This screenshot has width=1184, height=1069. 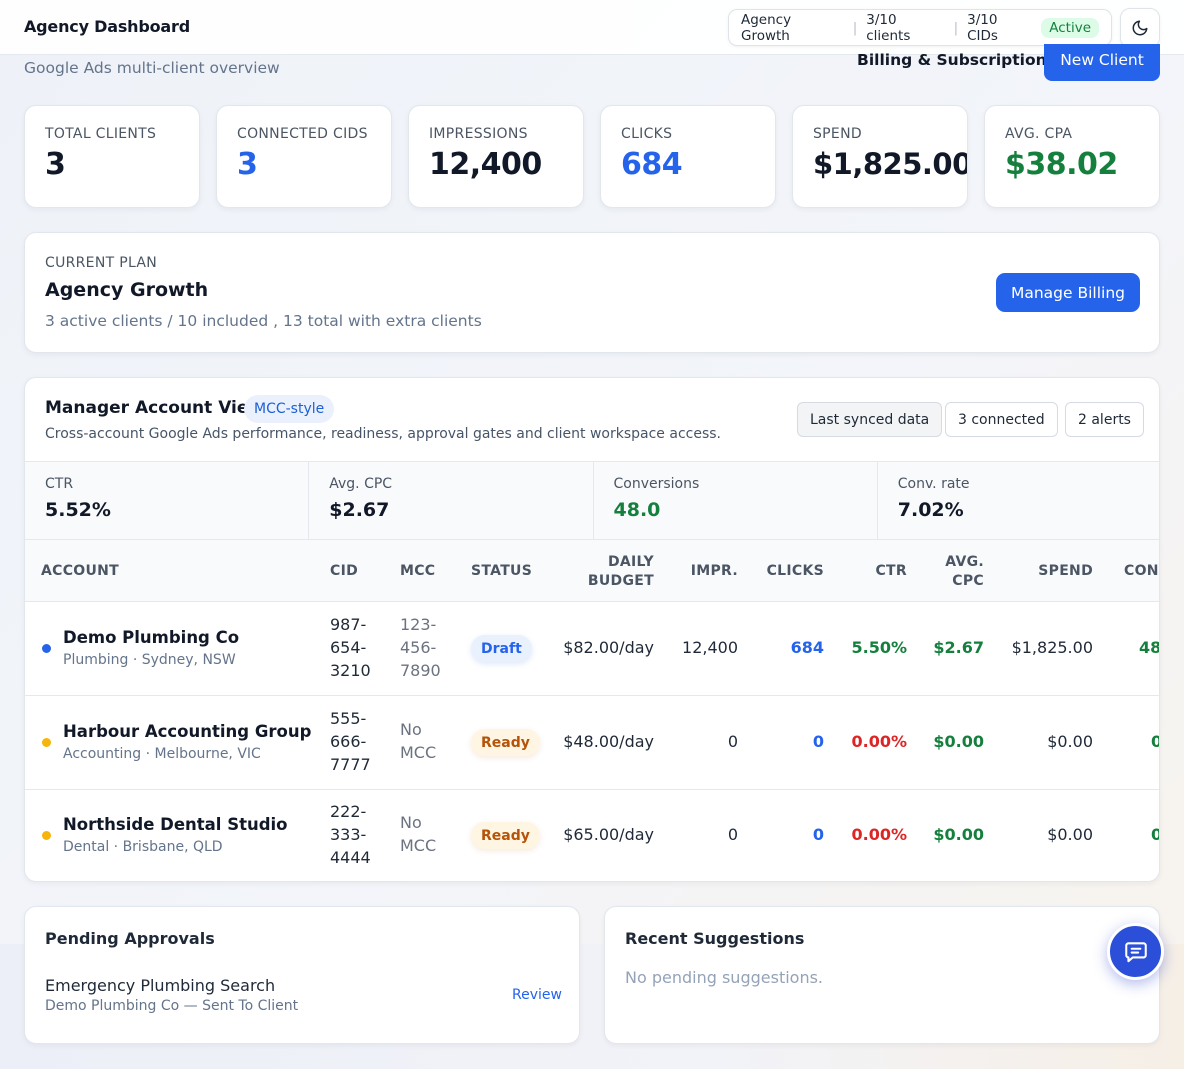 What do you see at coordinates (688, 156) in the screenshot?
I see `stat-card-clicks: CLICKS 684` at bounding box center [688, 156].